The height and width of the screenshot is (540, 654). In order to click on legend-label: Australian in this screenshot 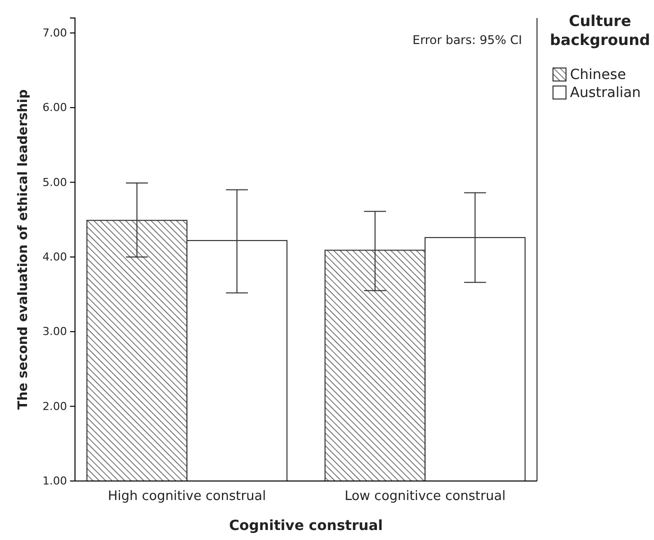, I will do `click(605, 93)`.